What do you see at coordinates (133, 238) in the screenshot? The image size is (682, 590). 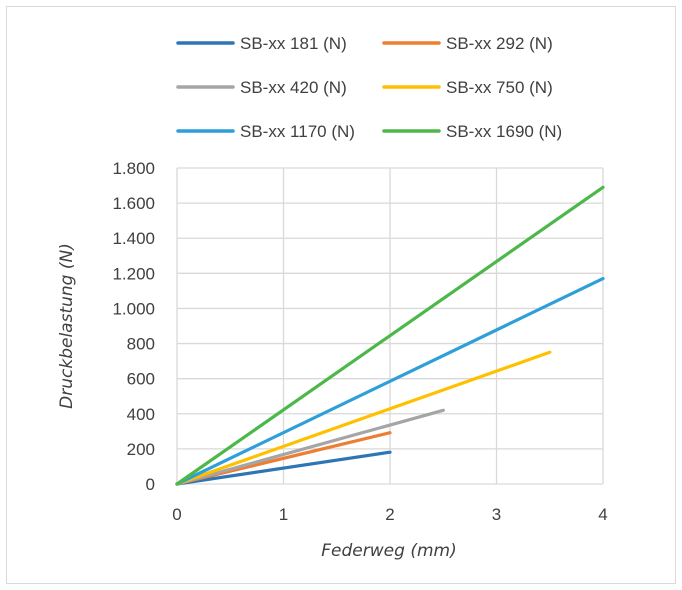 I see `y-tick-label: 1.400` at bounding box center [133, 238].